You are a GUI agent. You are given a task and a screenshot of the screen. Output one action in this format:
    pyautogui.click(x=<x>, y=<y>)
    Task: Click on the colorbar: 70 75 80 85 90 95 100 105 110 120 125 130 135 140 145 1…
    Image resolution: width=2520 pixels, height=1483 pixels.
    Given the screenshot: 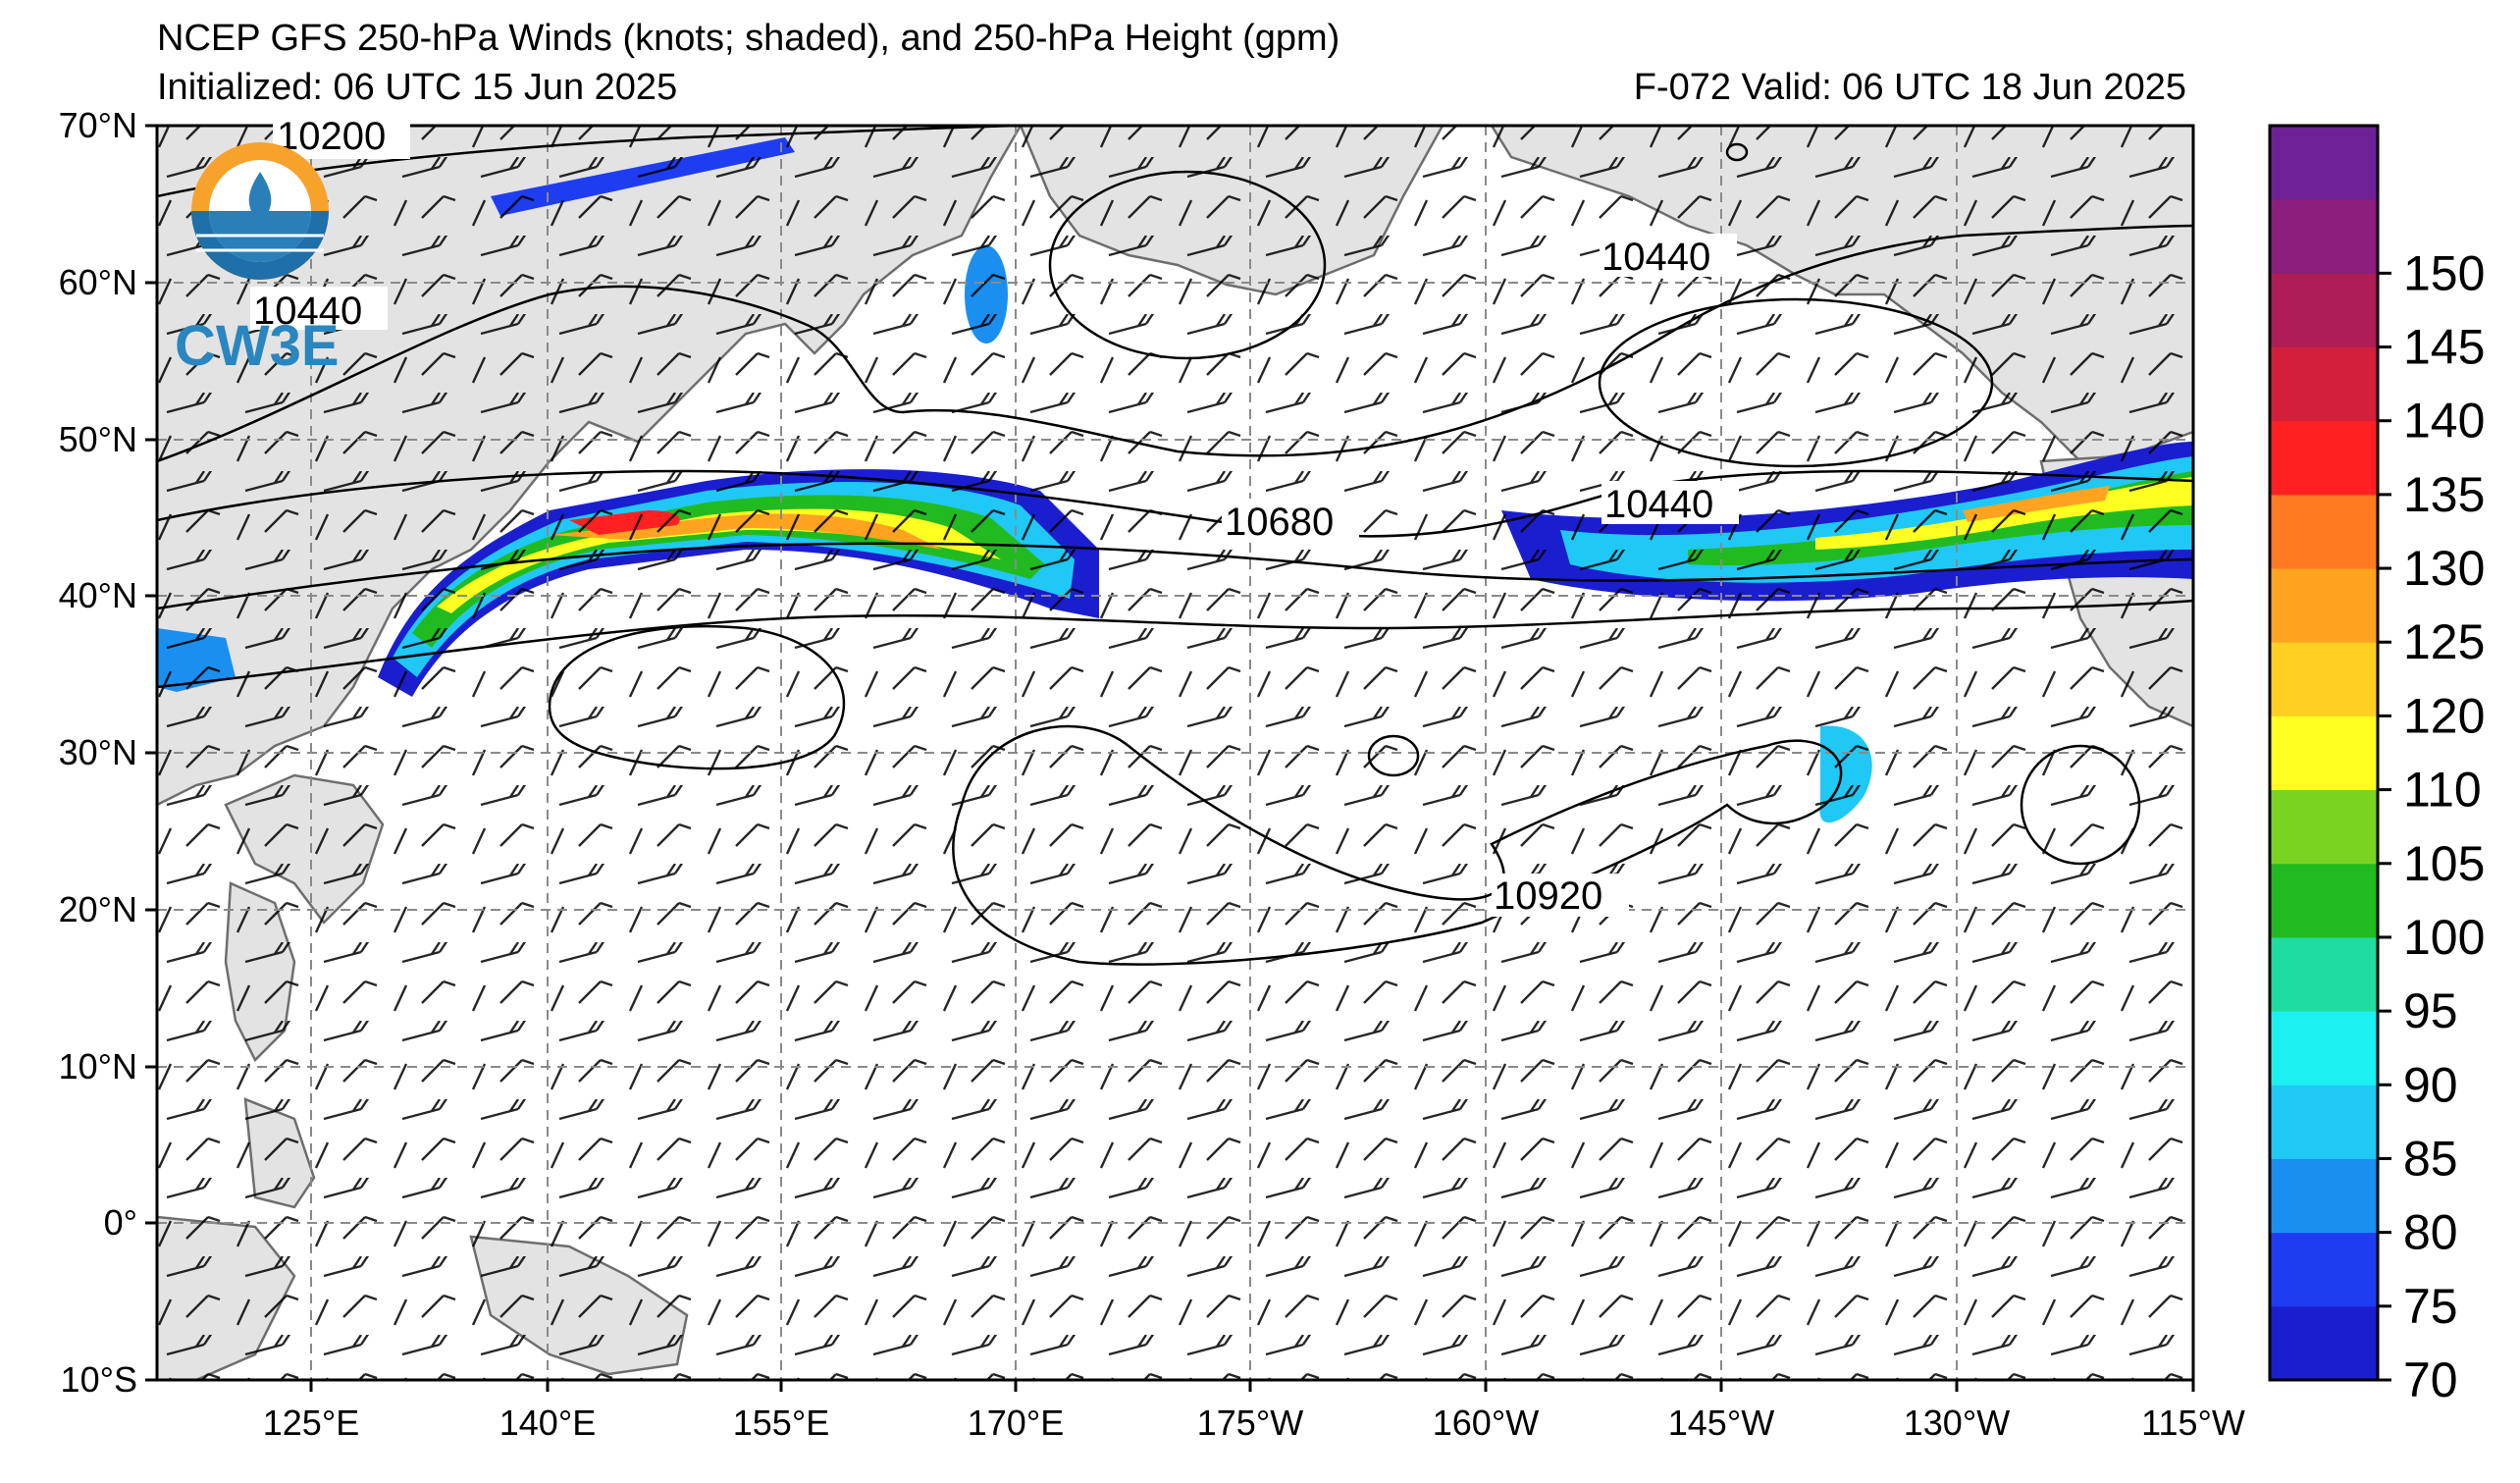 What is the action you would take?
    pyautogui.click(x=2376, y=766)
    